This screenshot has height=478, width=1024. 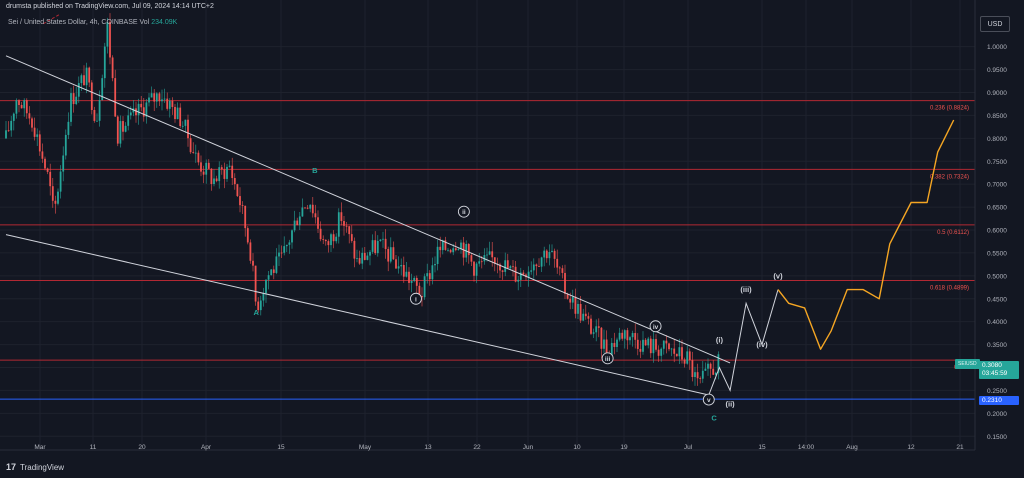 What do you see at coordinates (997, 276) in the screenshot?
I see `price-tick-label: 0.5000` at bounding box center [997, 276].